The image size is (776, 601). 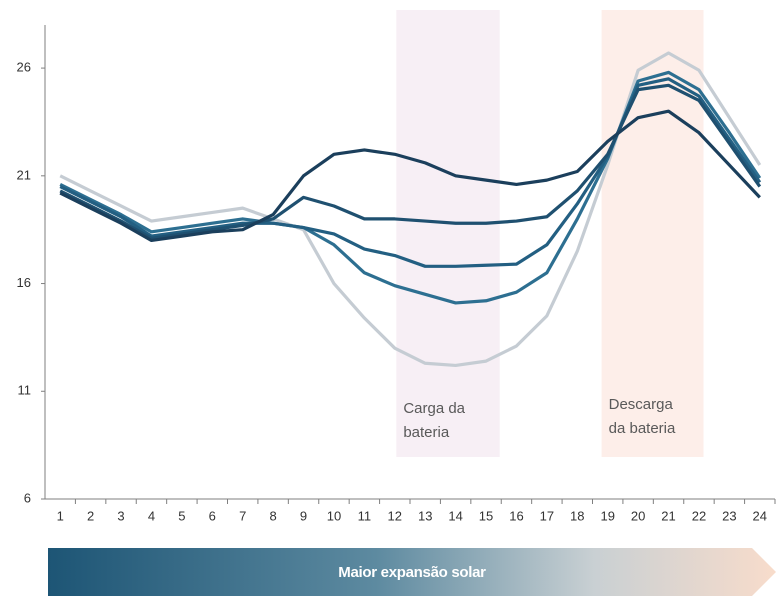 What do you see at coordinates (90, 515) in the screenshot?
I see `x-tick-label: 2` at bounding box center [90, 515].